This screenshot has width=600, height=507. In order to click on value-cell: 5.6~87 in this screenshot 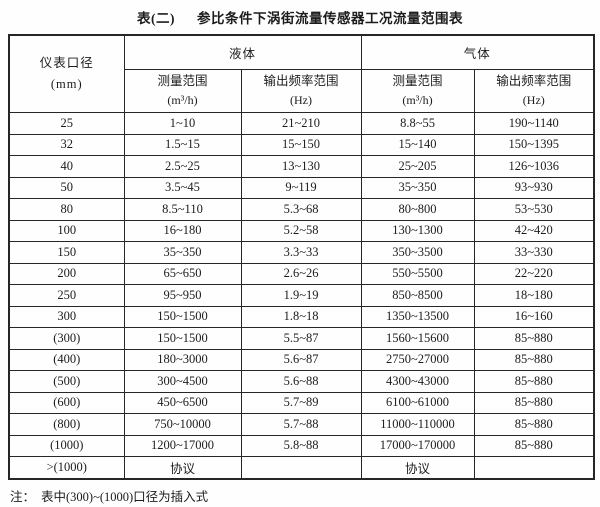, I will do `click(301, 359)`.